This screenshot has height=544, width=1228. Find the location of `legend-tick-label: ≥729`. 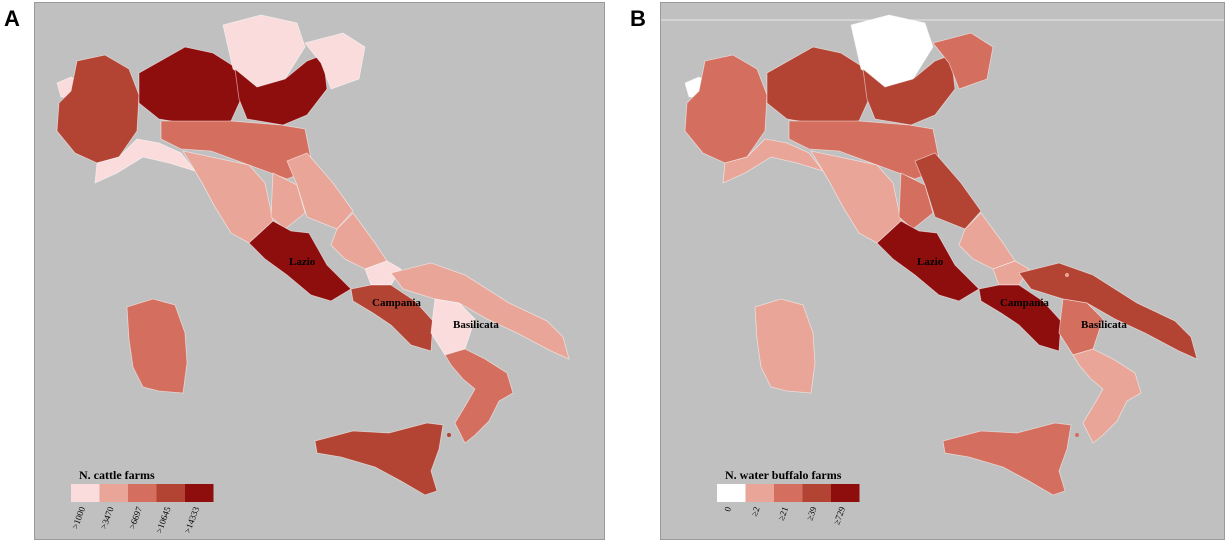

legend-tick-label: ≥729 is located at coordinates (839, 515).